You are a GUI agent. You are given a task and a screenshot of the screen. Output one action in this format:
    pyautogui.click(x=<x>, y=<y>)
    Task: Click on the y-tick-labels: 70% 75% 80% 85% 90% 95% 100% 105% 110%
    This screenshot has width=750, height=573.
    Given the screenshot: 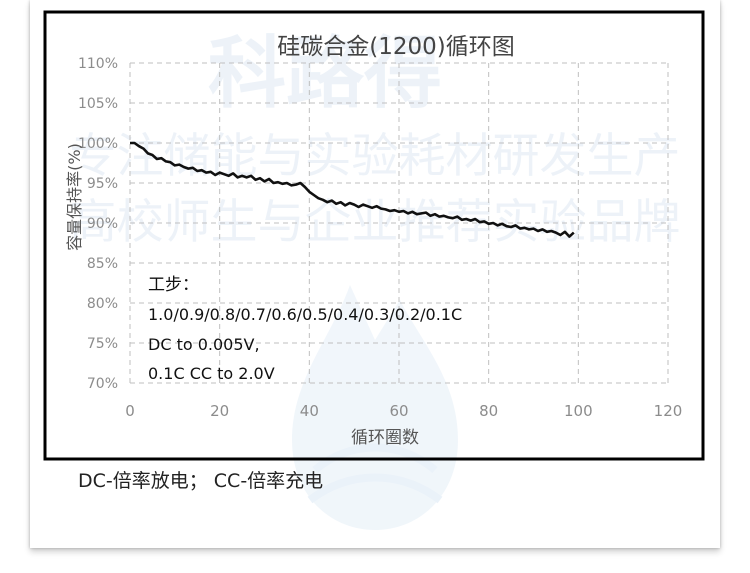 What is the action you would take?
    pyautogui.click(x=98, y=224)
    